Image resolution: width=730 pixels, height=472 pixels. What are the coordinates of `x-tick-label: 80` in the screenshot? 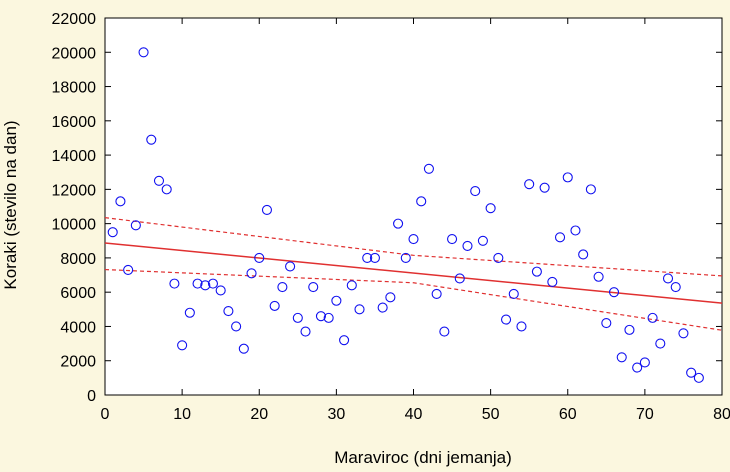 It's located at (721, 414).